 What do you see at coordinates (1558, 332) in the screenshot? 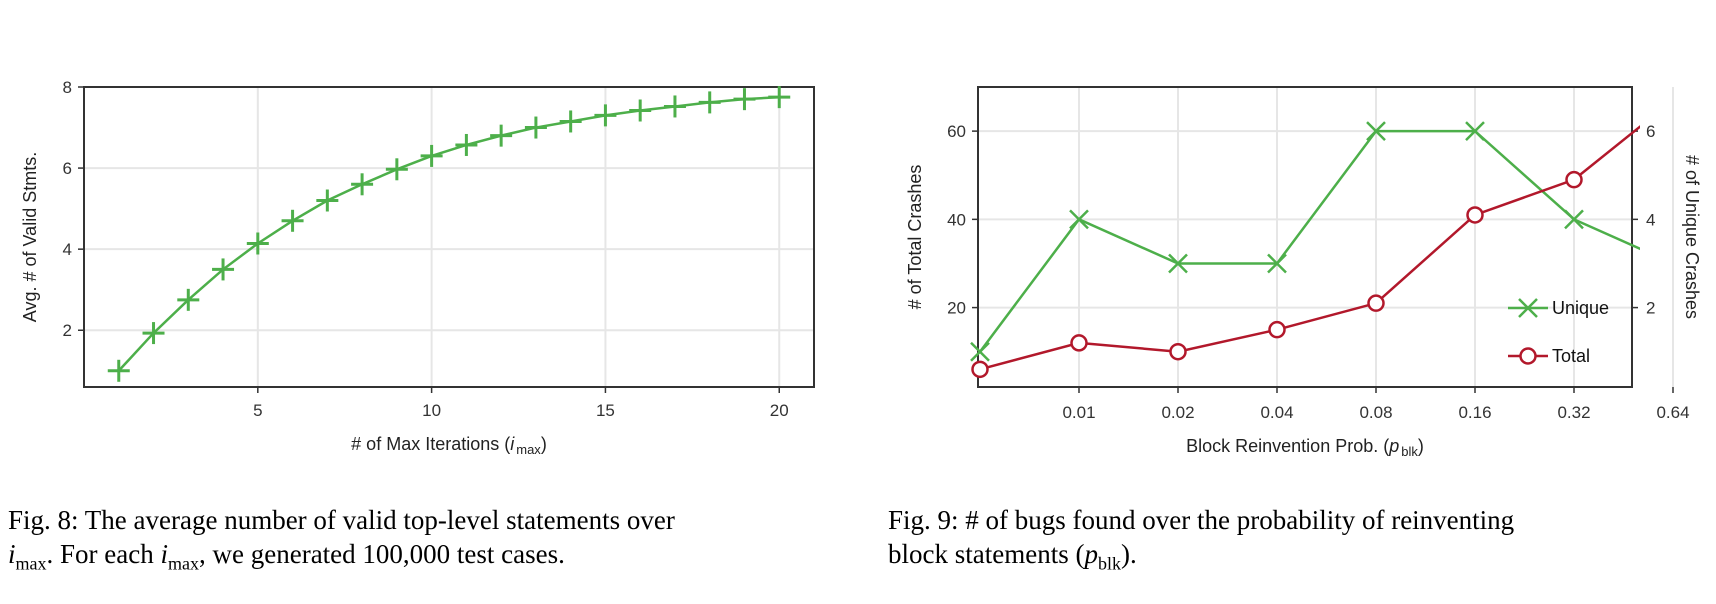
I see `fig9-legend: Unique Total` at bounding box center [1558, 332].